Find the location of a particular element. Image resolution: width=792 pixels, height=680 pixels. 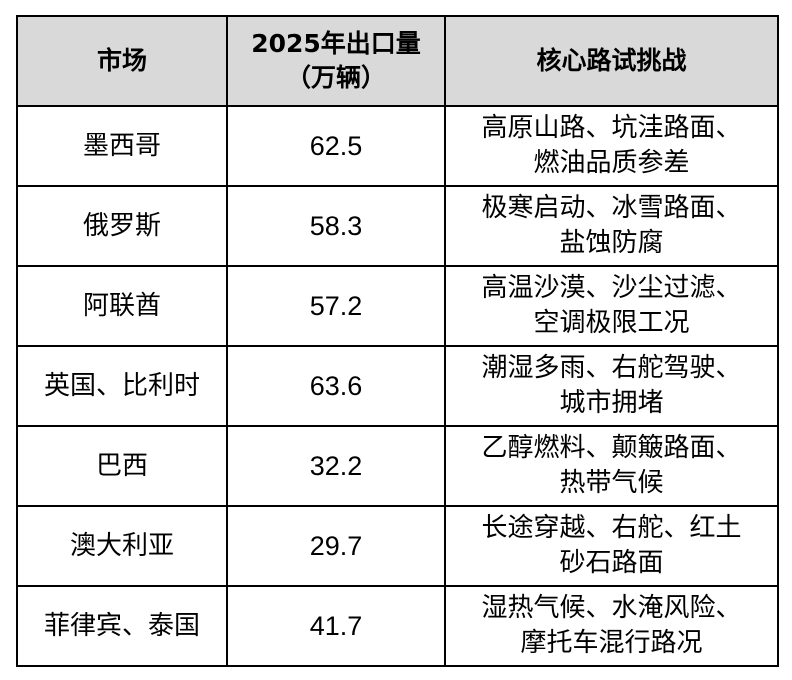

challenge-line: 乙醇燃料、颠簸路面、 is located at coordinates (611, 448).